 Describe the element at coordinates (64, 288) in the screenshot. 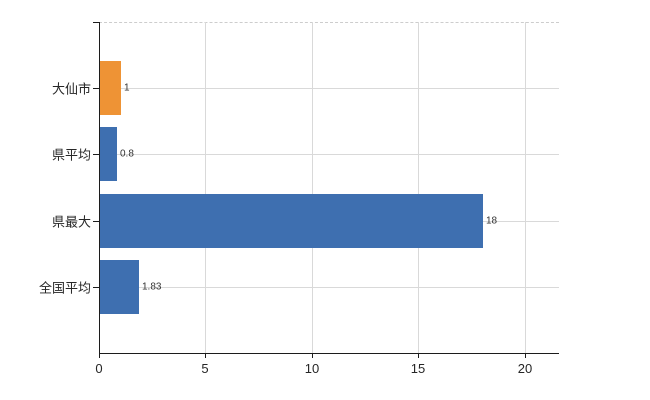

I see `category-label: 全国平均` at that location.